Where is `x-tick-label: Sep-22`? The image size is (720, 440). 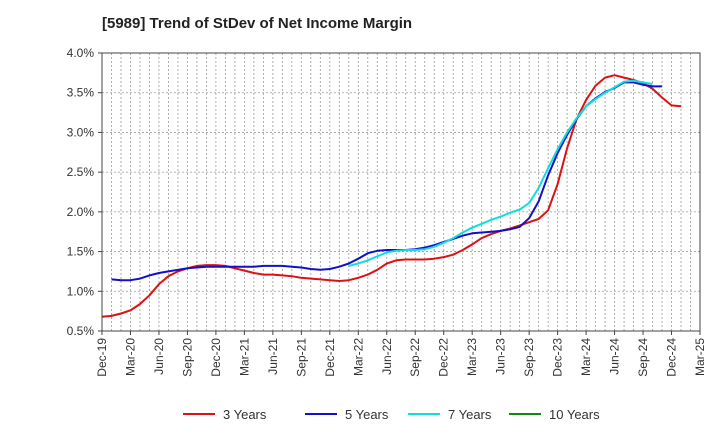 x-tick-label: Sep-22 is located at coordinates (415, 357).